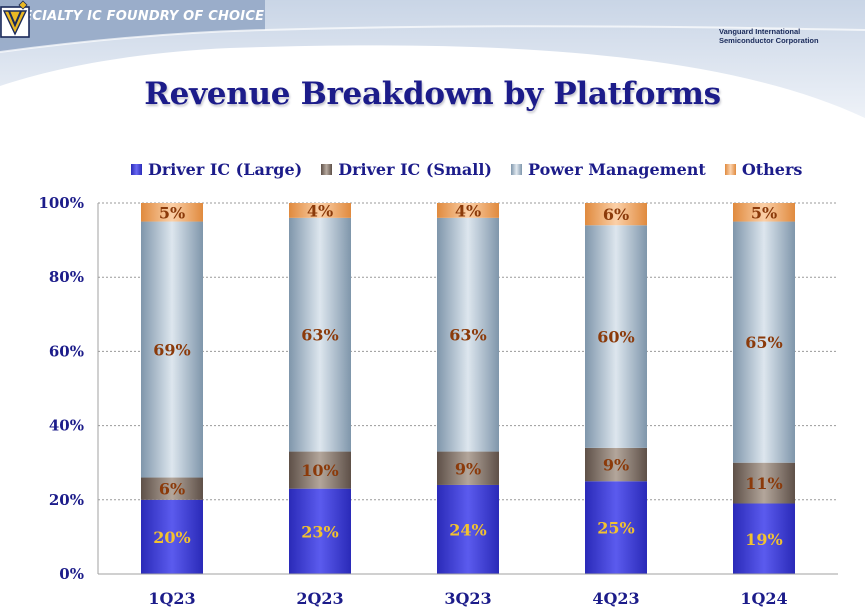 This screenshot has height=608, width=865. Describe the element at coordinates (432, 94) in the screenshot. I see `chart-title: Revenue Breakdown by Platforms` at that location.